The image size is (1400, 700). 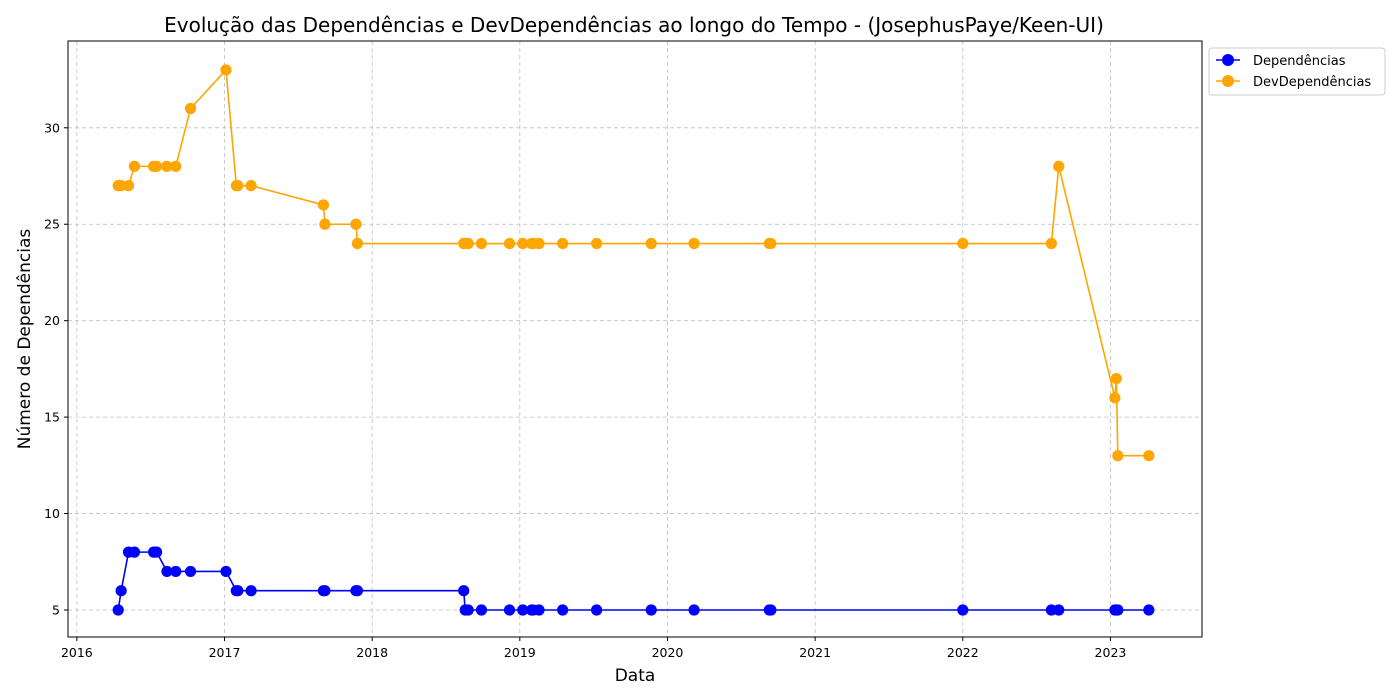 What do you see at coordinates (1228, 81) in the screenshot?
I see `legend-marker-devdependencias` at bounding box center [1228, 81].